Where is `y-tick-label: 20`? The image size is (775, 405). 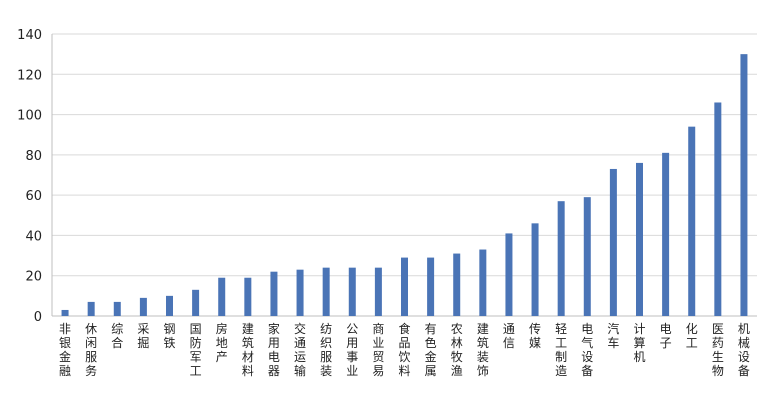 y-tick-label: 20 is located at coordinates (33, 277).